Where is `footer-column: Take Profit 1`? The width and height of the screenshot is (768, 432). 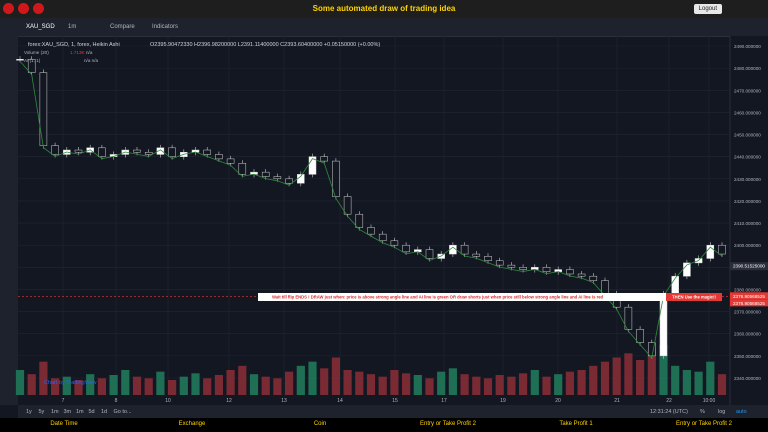 footer-column: Take Profit 1 is located at coordinates (576, 424).